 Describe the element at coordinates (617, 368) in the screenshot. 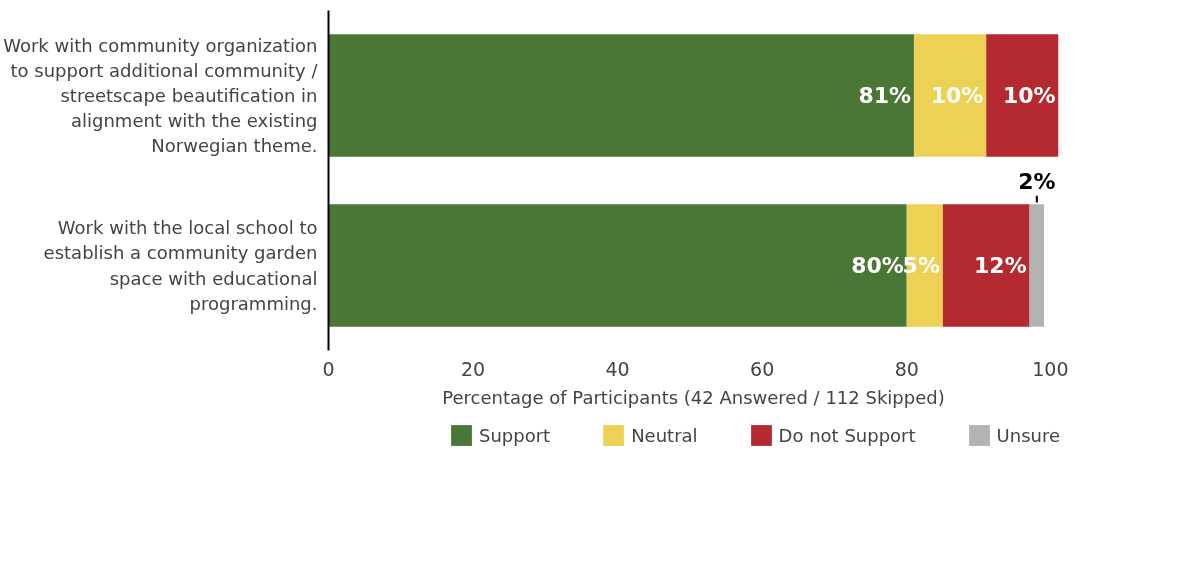

I see `x-tick-label: 40` at that location.